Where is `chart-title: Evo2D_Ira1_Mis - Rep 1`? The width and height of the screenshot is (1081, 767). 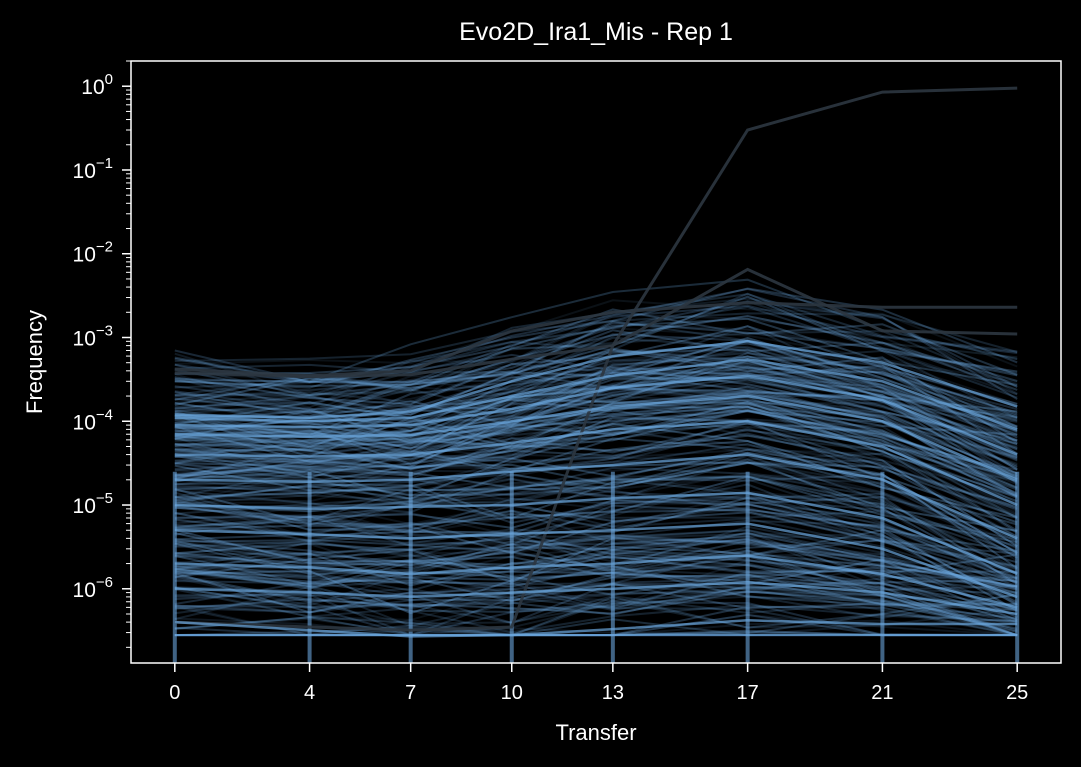
chart-title: Evo2D_Ira1_Mis - Rep 1 is located at coordinates (596, 32).